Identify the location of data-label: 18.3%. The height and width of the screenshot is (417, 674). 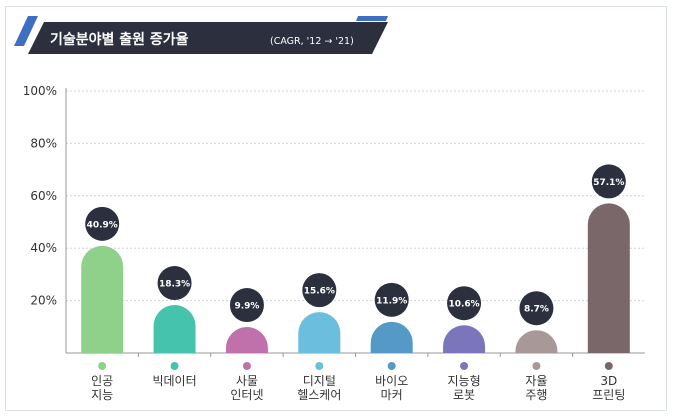
(174, 285).